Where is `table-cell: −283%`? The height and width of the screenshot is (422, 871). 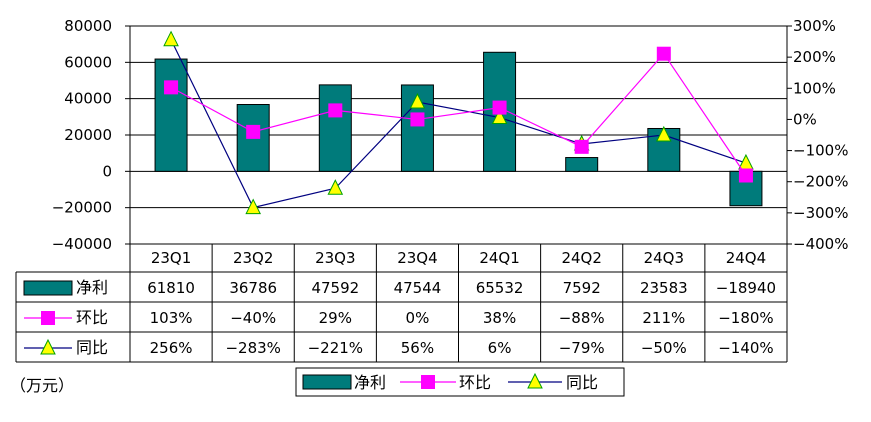 table-cell: −283% is located at coordinates (252, 348).